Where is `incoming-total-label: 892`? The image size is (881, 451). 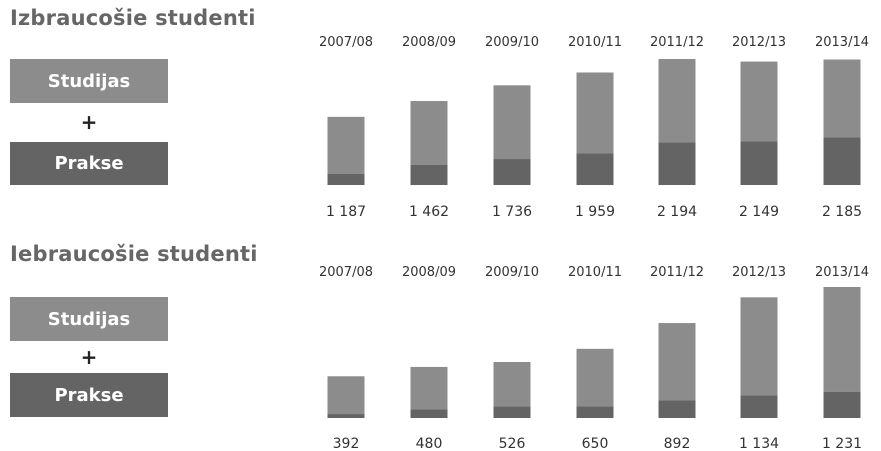
incoming-total-label: 892 is located at coordinates (677, 443).